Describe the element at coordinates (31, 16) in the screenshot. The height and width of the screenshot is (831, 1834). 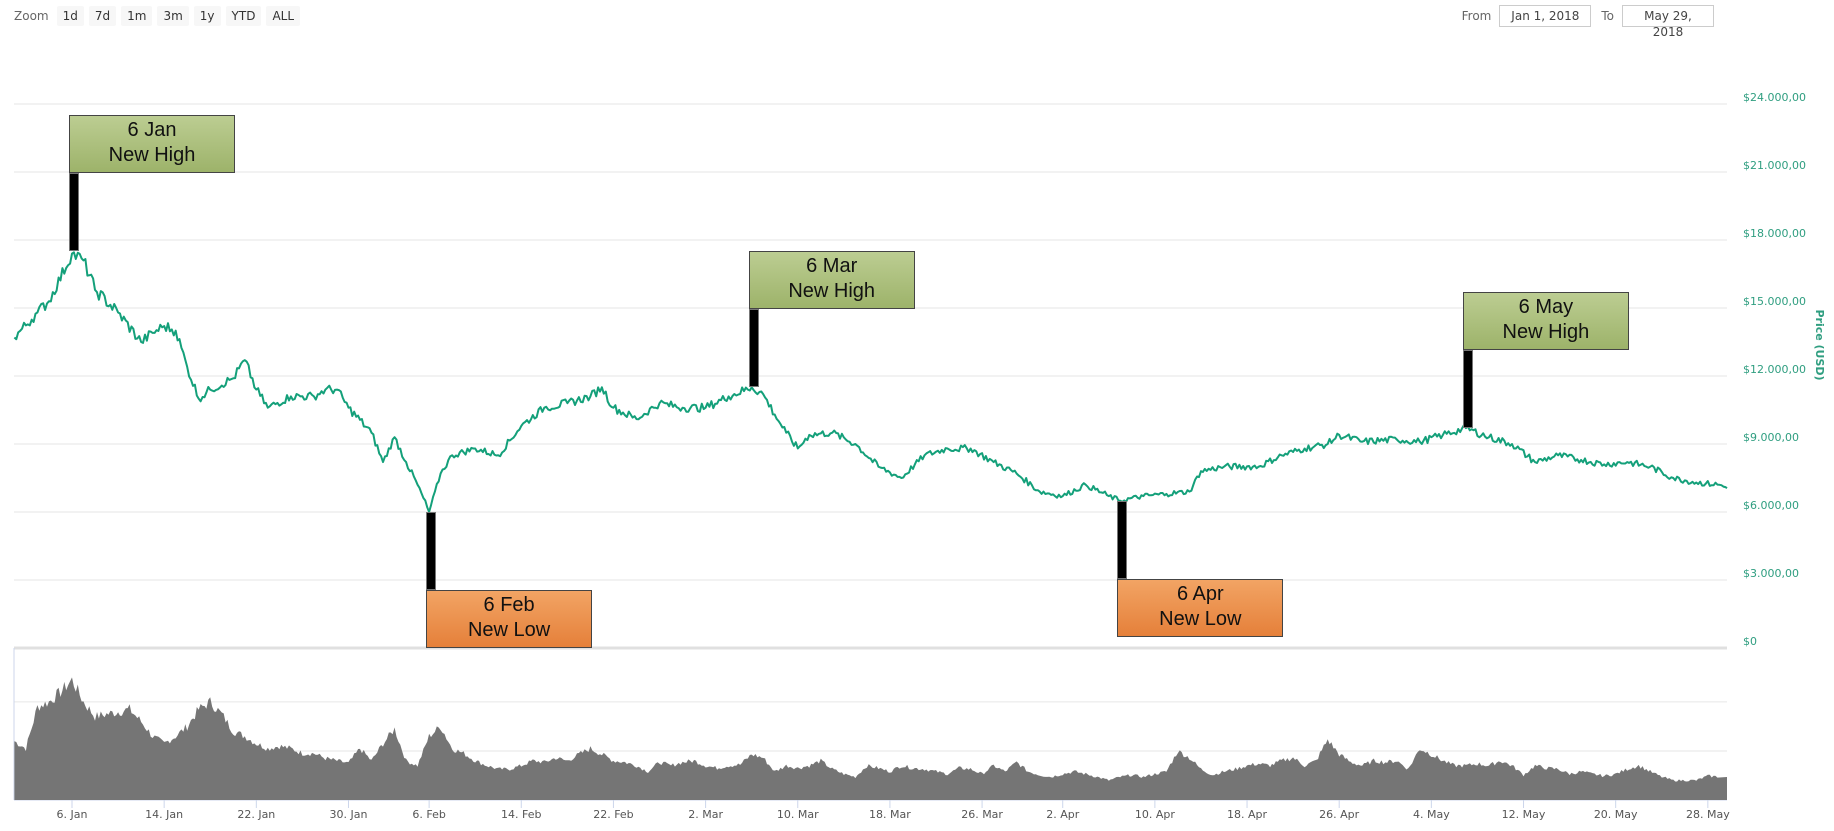
I see `zoom-label: Zoom` at that location.